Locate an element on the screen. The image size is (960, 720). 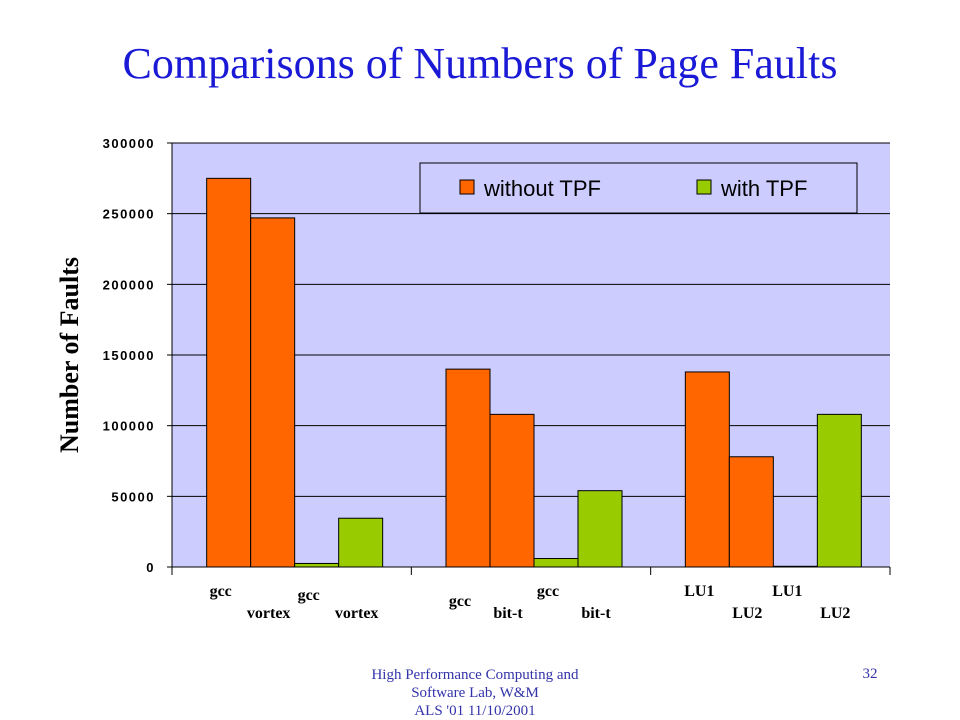
y-tick-label: 100000 is located at coordinates (129, 426).